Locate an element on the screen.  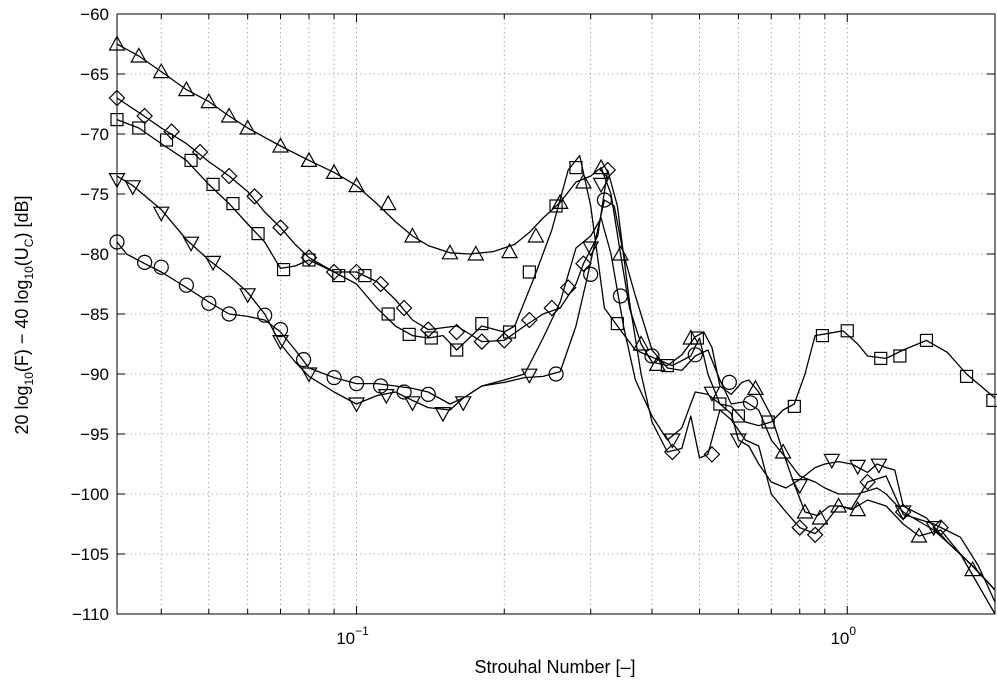
y-axis-title-sub-b: 10 is located at coordinates (29, 273).